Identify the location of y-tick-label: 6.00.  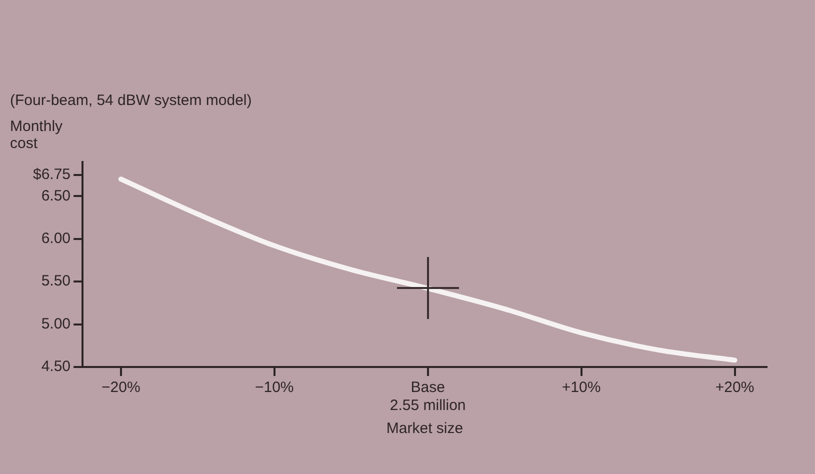
(56, 239).